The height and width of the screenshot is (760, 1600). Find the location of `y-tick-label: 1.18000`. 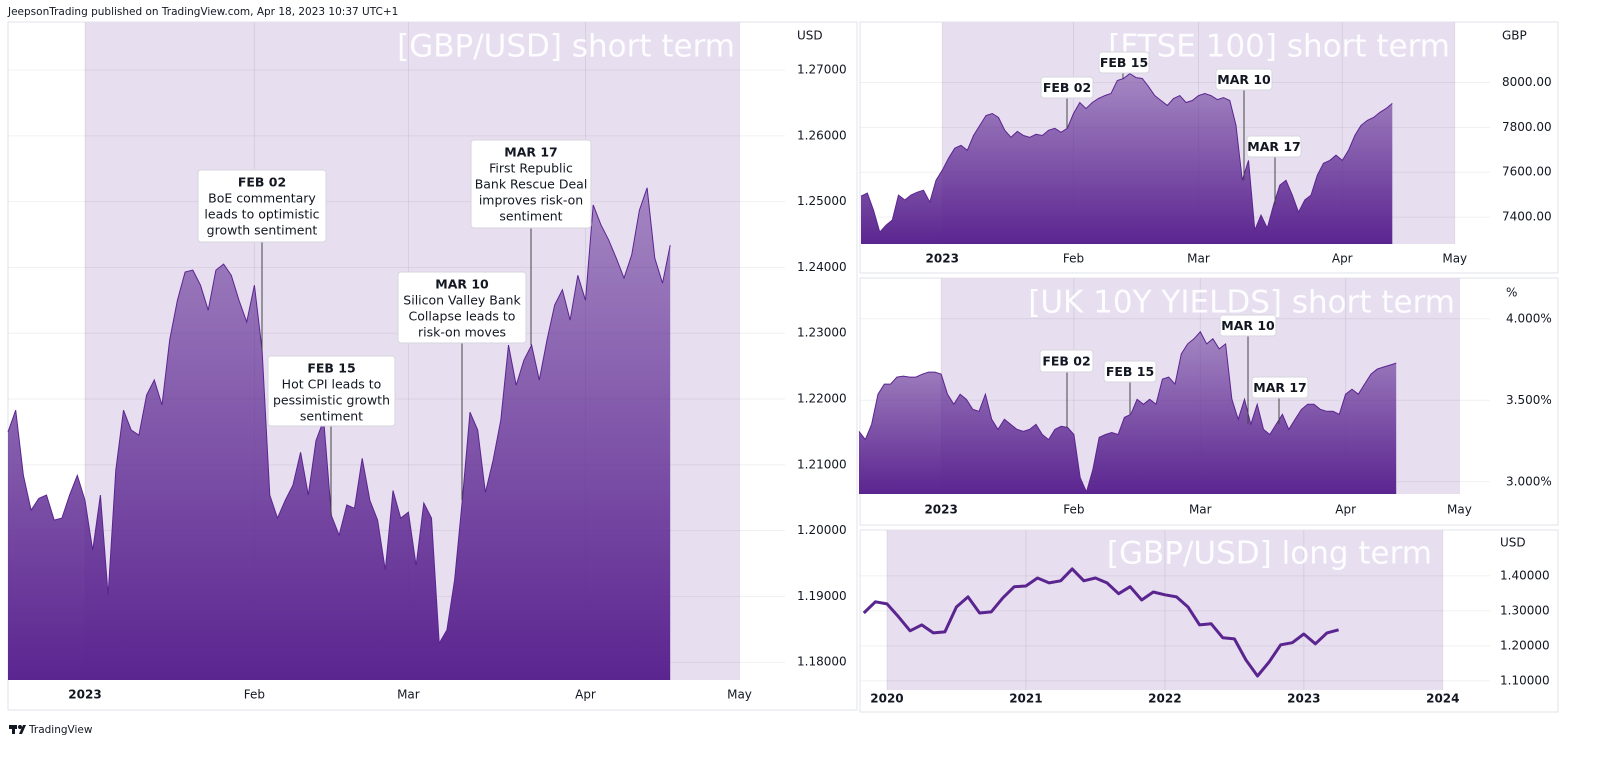

y-tick-label: 1.18000 is located at coordinates (822, 662).